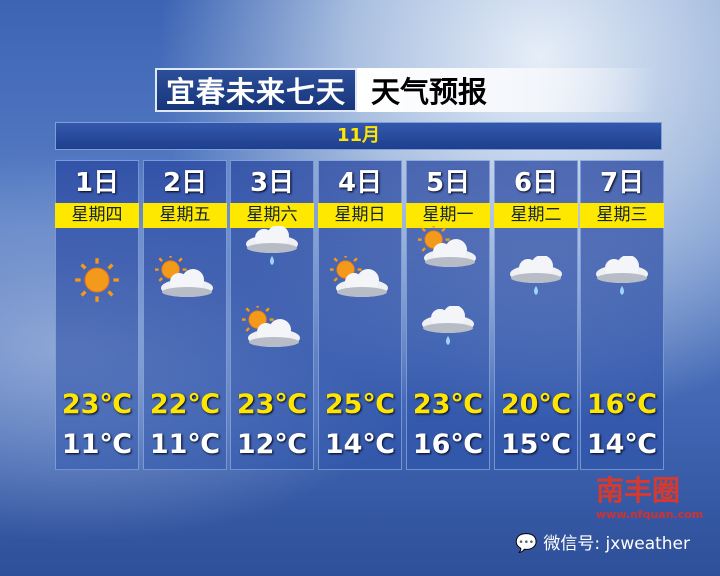 The width and height of the screenshot is (720, 576). I want to click on day-weekday: 星期日, so click(360, 215).